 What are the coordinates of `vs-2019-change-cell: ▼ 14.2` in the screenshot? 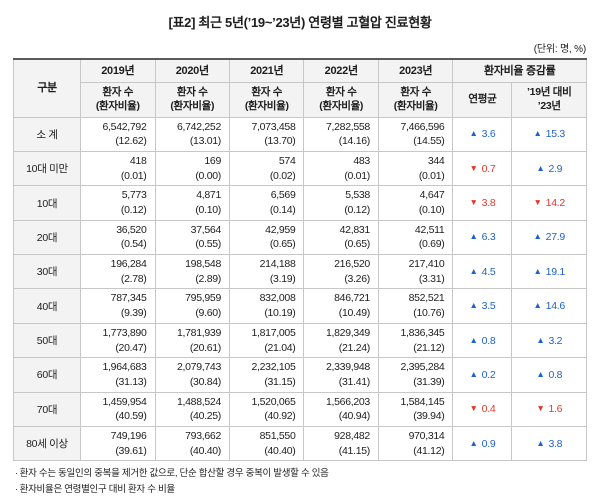 It's located at (549, 203).